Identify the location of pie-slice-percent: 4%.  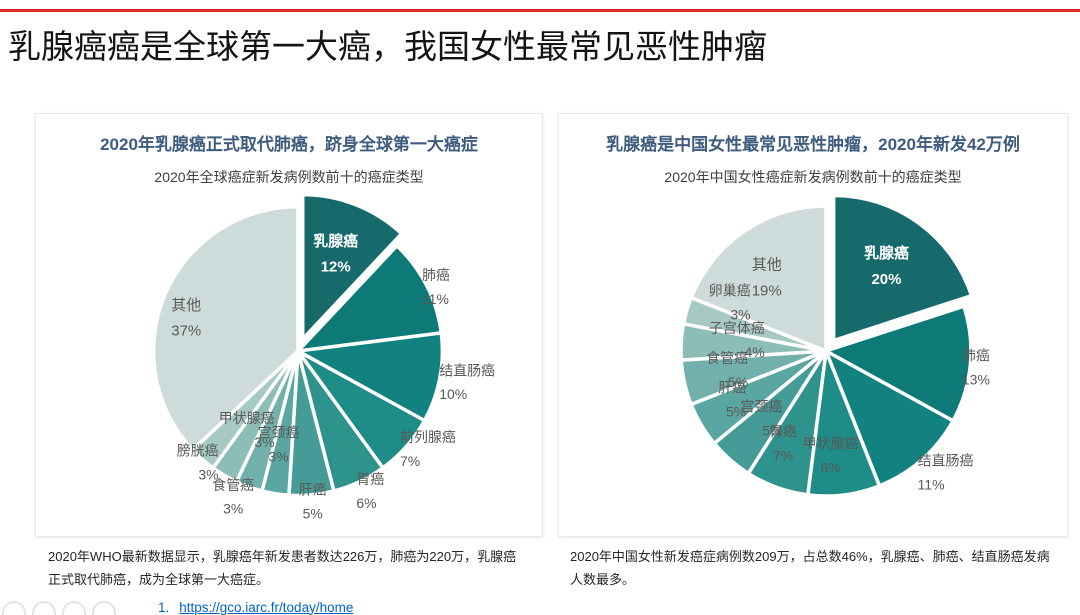
(754, 352).